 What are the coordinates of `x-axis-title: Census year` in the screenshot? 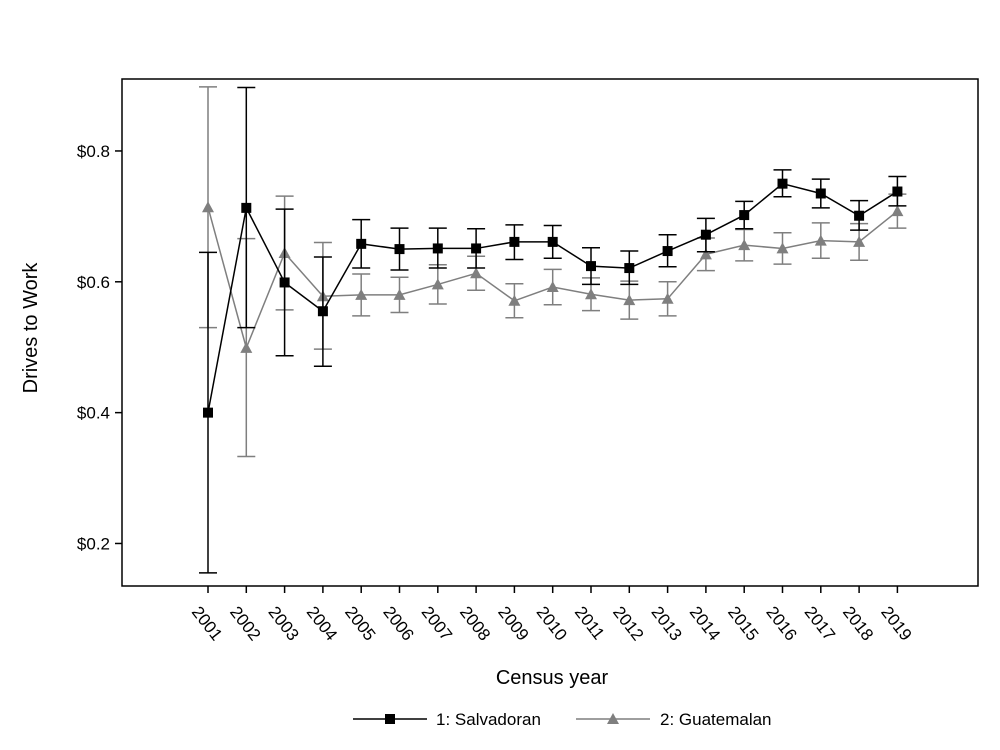 It's located at (552, 678).